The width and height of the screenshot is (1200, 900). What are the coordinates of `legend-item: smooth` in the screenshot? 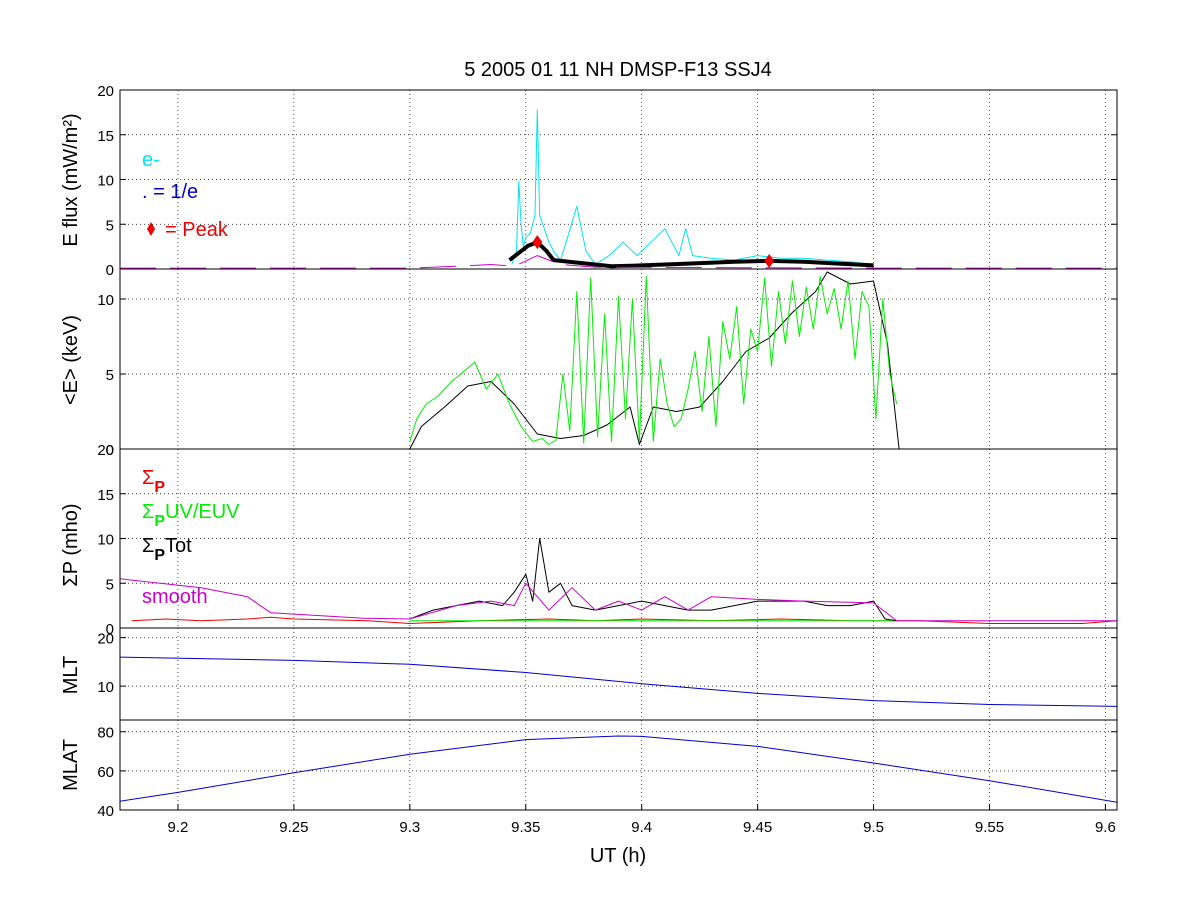 It's located at (175, 597).